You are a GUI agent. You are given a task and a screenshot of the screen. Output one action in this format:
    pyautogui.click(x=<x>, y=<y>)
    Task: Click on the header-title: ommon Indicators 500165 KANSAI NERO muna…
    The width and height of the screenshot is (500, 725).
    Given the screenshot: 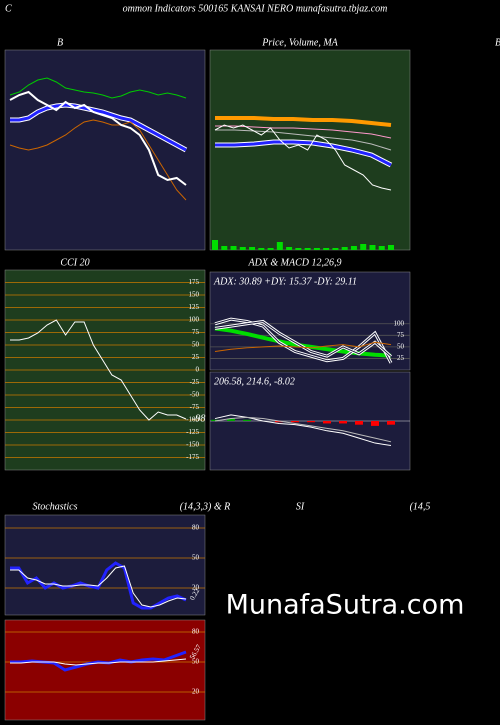 What is the action you would take?
    pyautogui.click(x=255, y=8)
    